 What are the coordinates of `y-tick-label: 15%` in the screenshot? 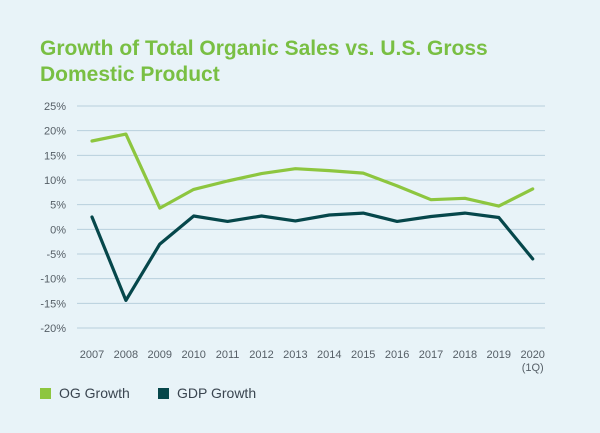 It's located at (55, 156).